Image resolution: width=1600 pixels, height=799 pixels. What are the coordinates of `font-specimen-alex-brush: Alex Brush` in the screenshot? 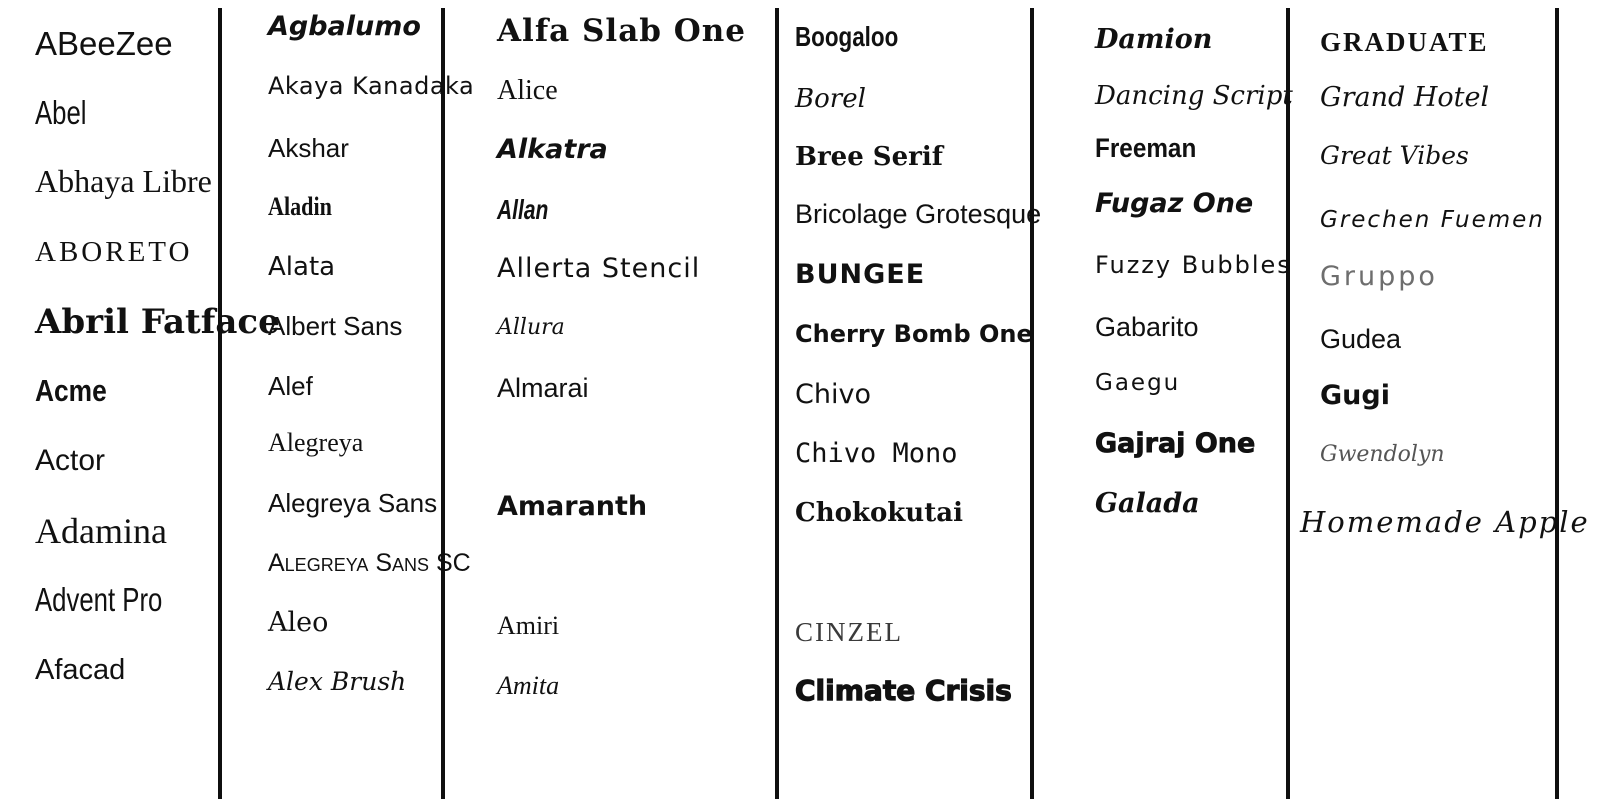 It's located at (337, 681).